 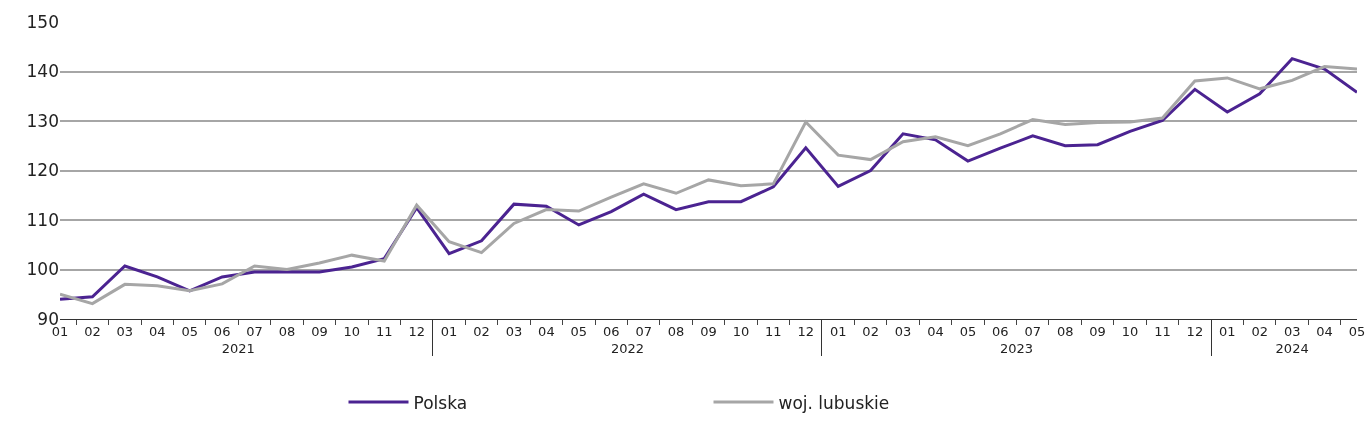 What do you see at coordinates (440, 402) in the screenshot?
I see `legend-label: Polska` at bounding box center [440, 402].